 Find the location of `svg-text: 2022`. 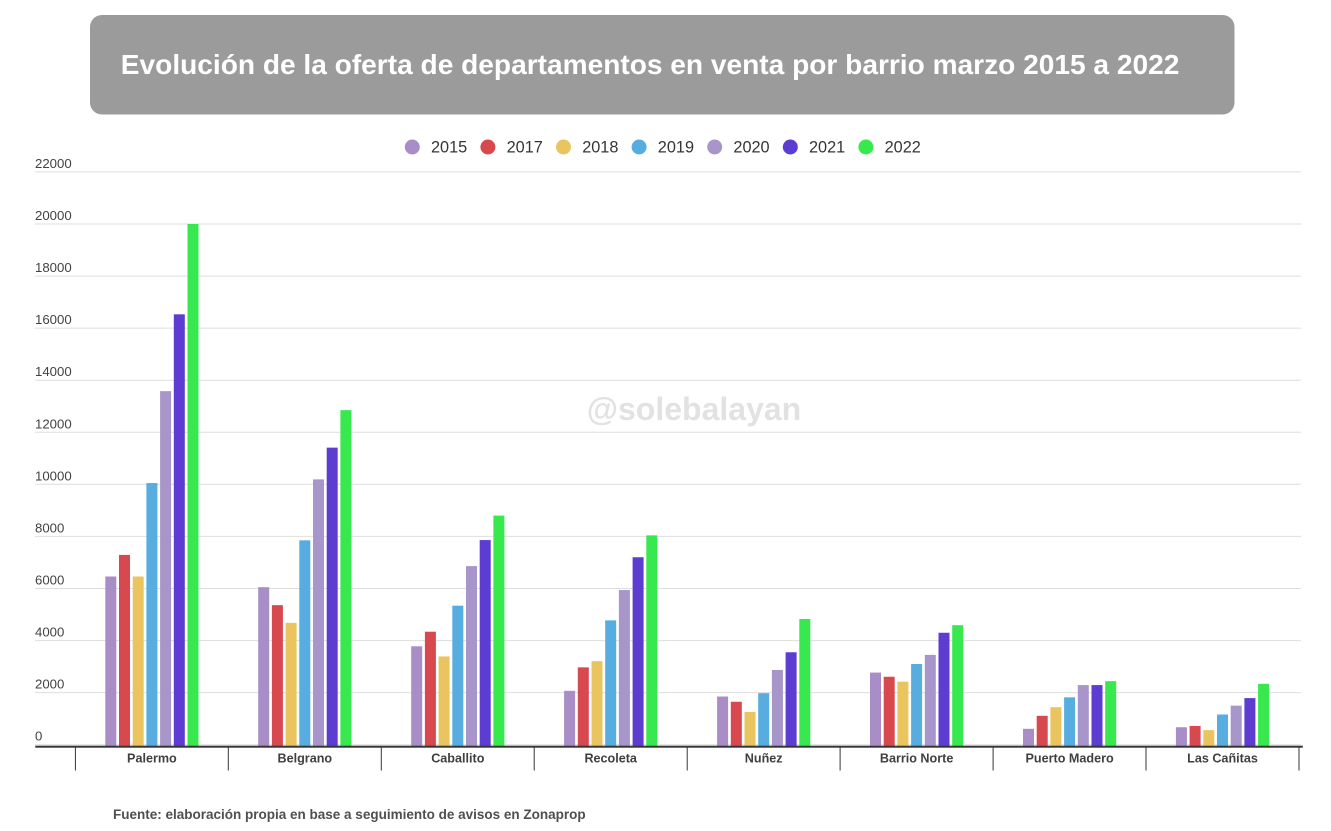

svg-text: 2022 is located at coordinates (903, 148).